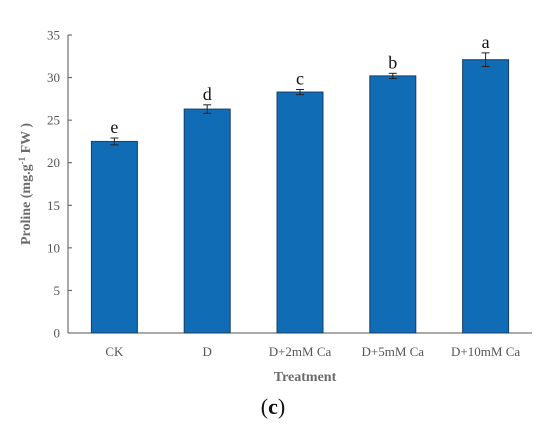  What do you see at coordinates (114, 127) in the screenshot?
I see `significance-letter: e` at bounding box center [114, 127].